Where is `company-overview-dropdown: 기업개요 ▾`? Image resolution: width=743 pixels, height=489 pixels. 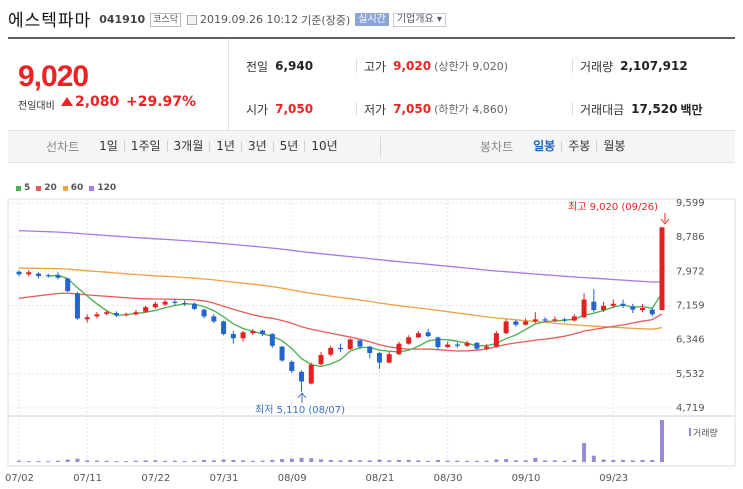 company-overview-dropdown: 기업개요 ▾ is located at coordinates (419, 19).